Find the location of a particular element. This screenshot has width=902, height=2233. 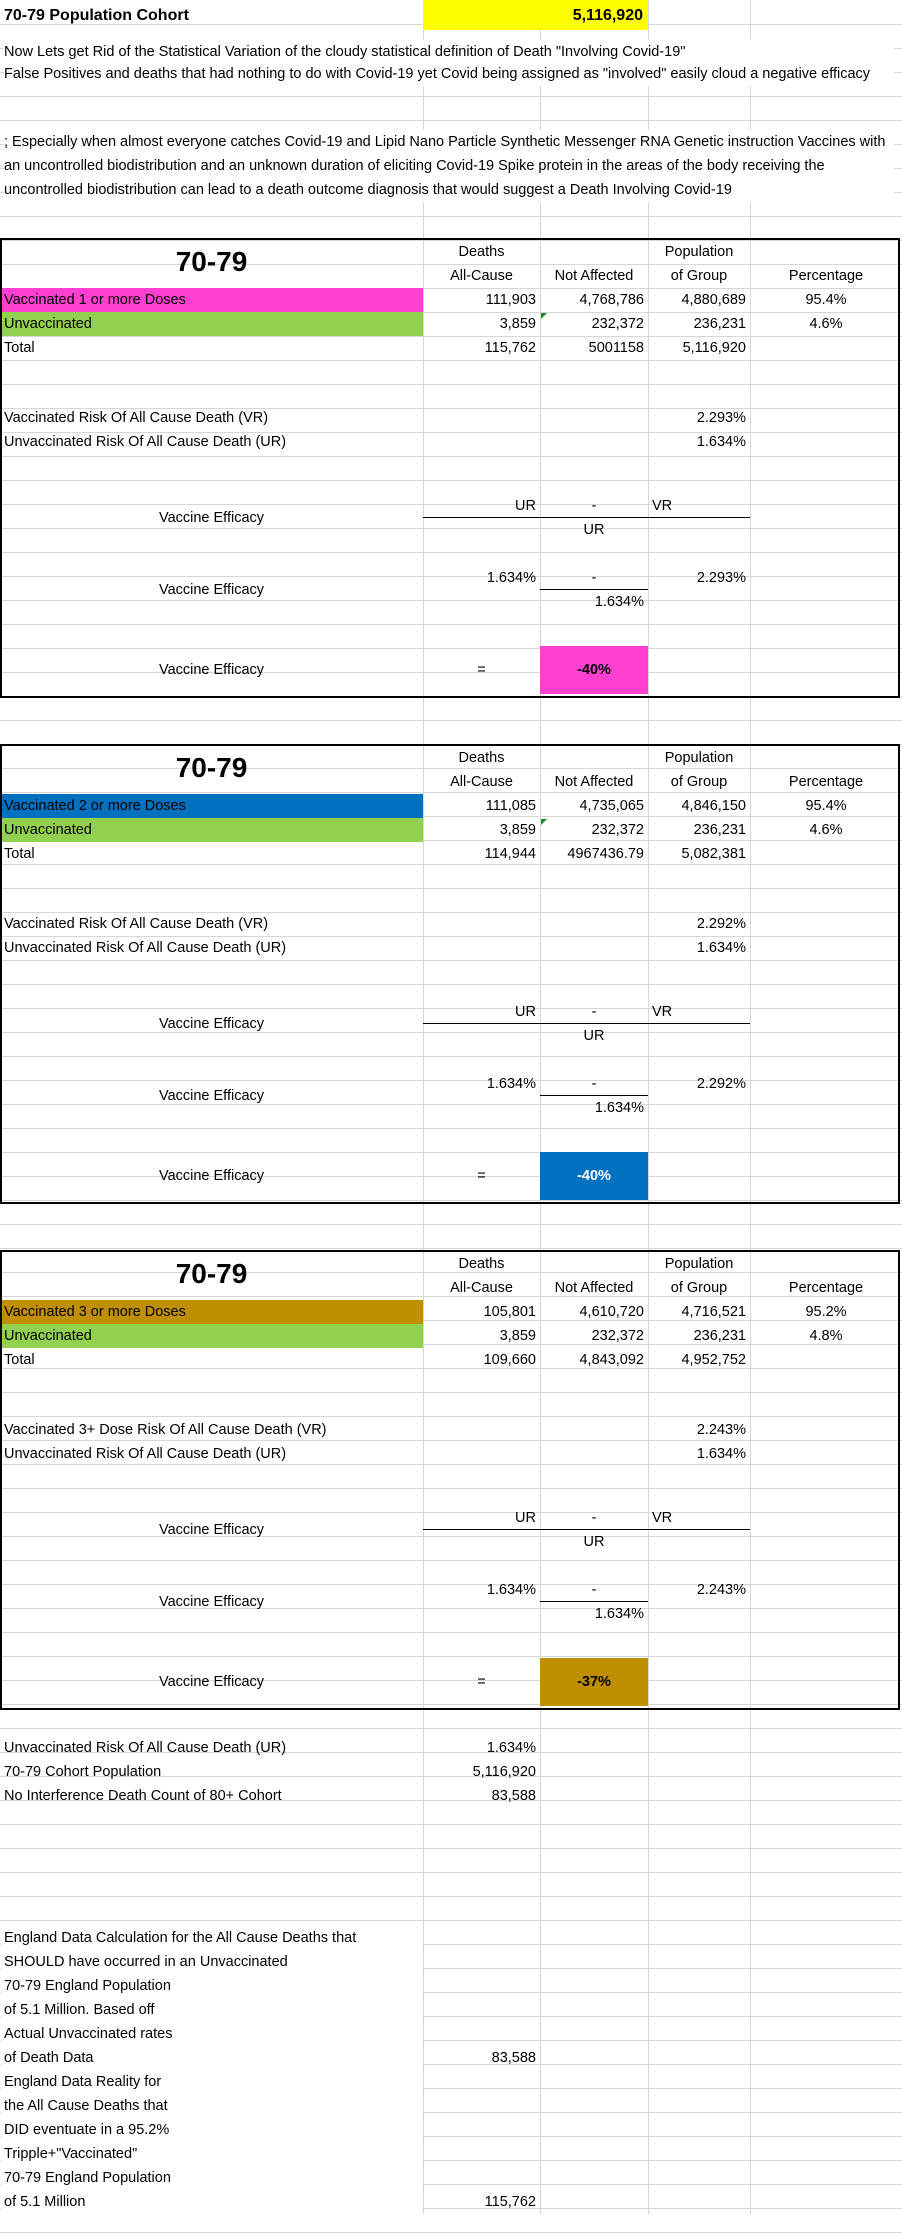

england-calc-line: of Death Data is located at coordinates (49, 2058).